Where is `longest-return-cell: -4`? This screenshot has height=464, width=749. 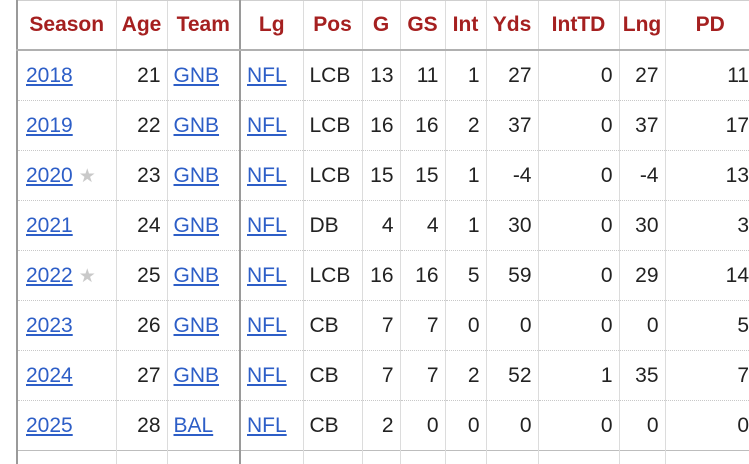 longest-return-cell: -4 is located at coordinates (641, 175).